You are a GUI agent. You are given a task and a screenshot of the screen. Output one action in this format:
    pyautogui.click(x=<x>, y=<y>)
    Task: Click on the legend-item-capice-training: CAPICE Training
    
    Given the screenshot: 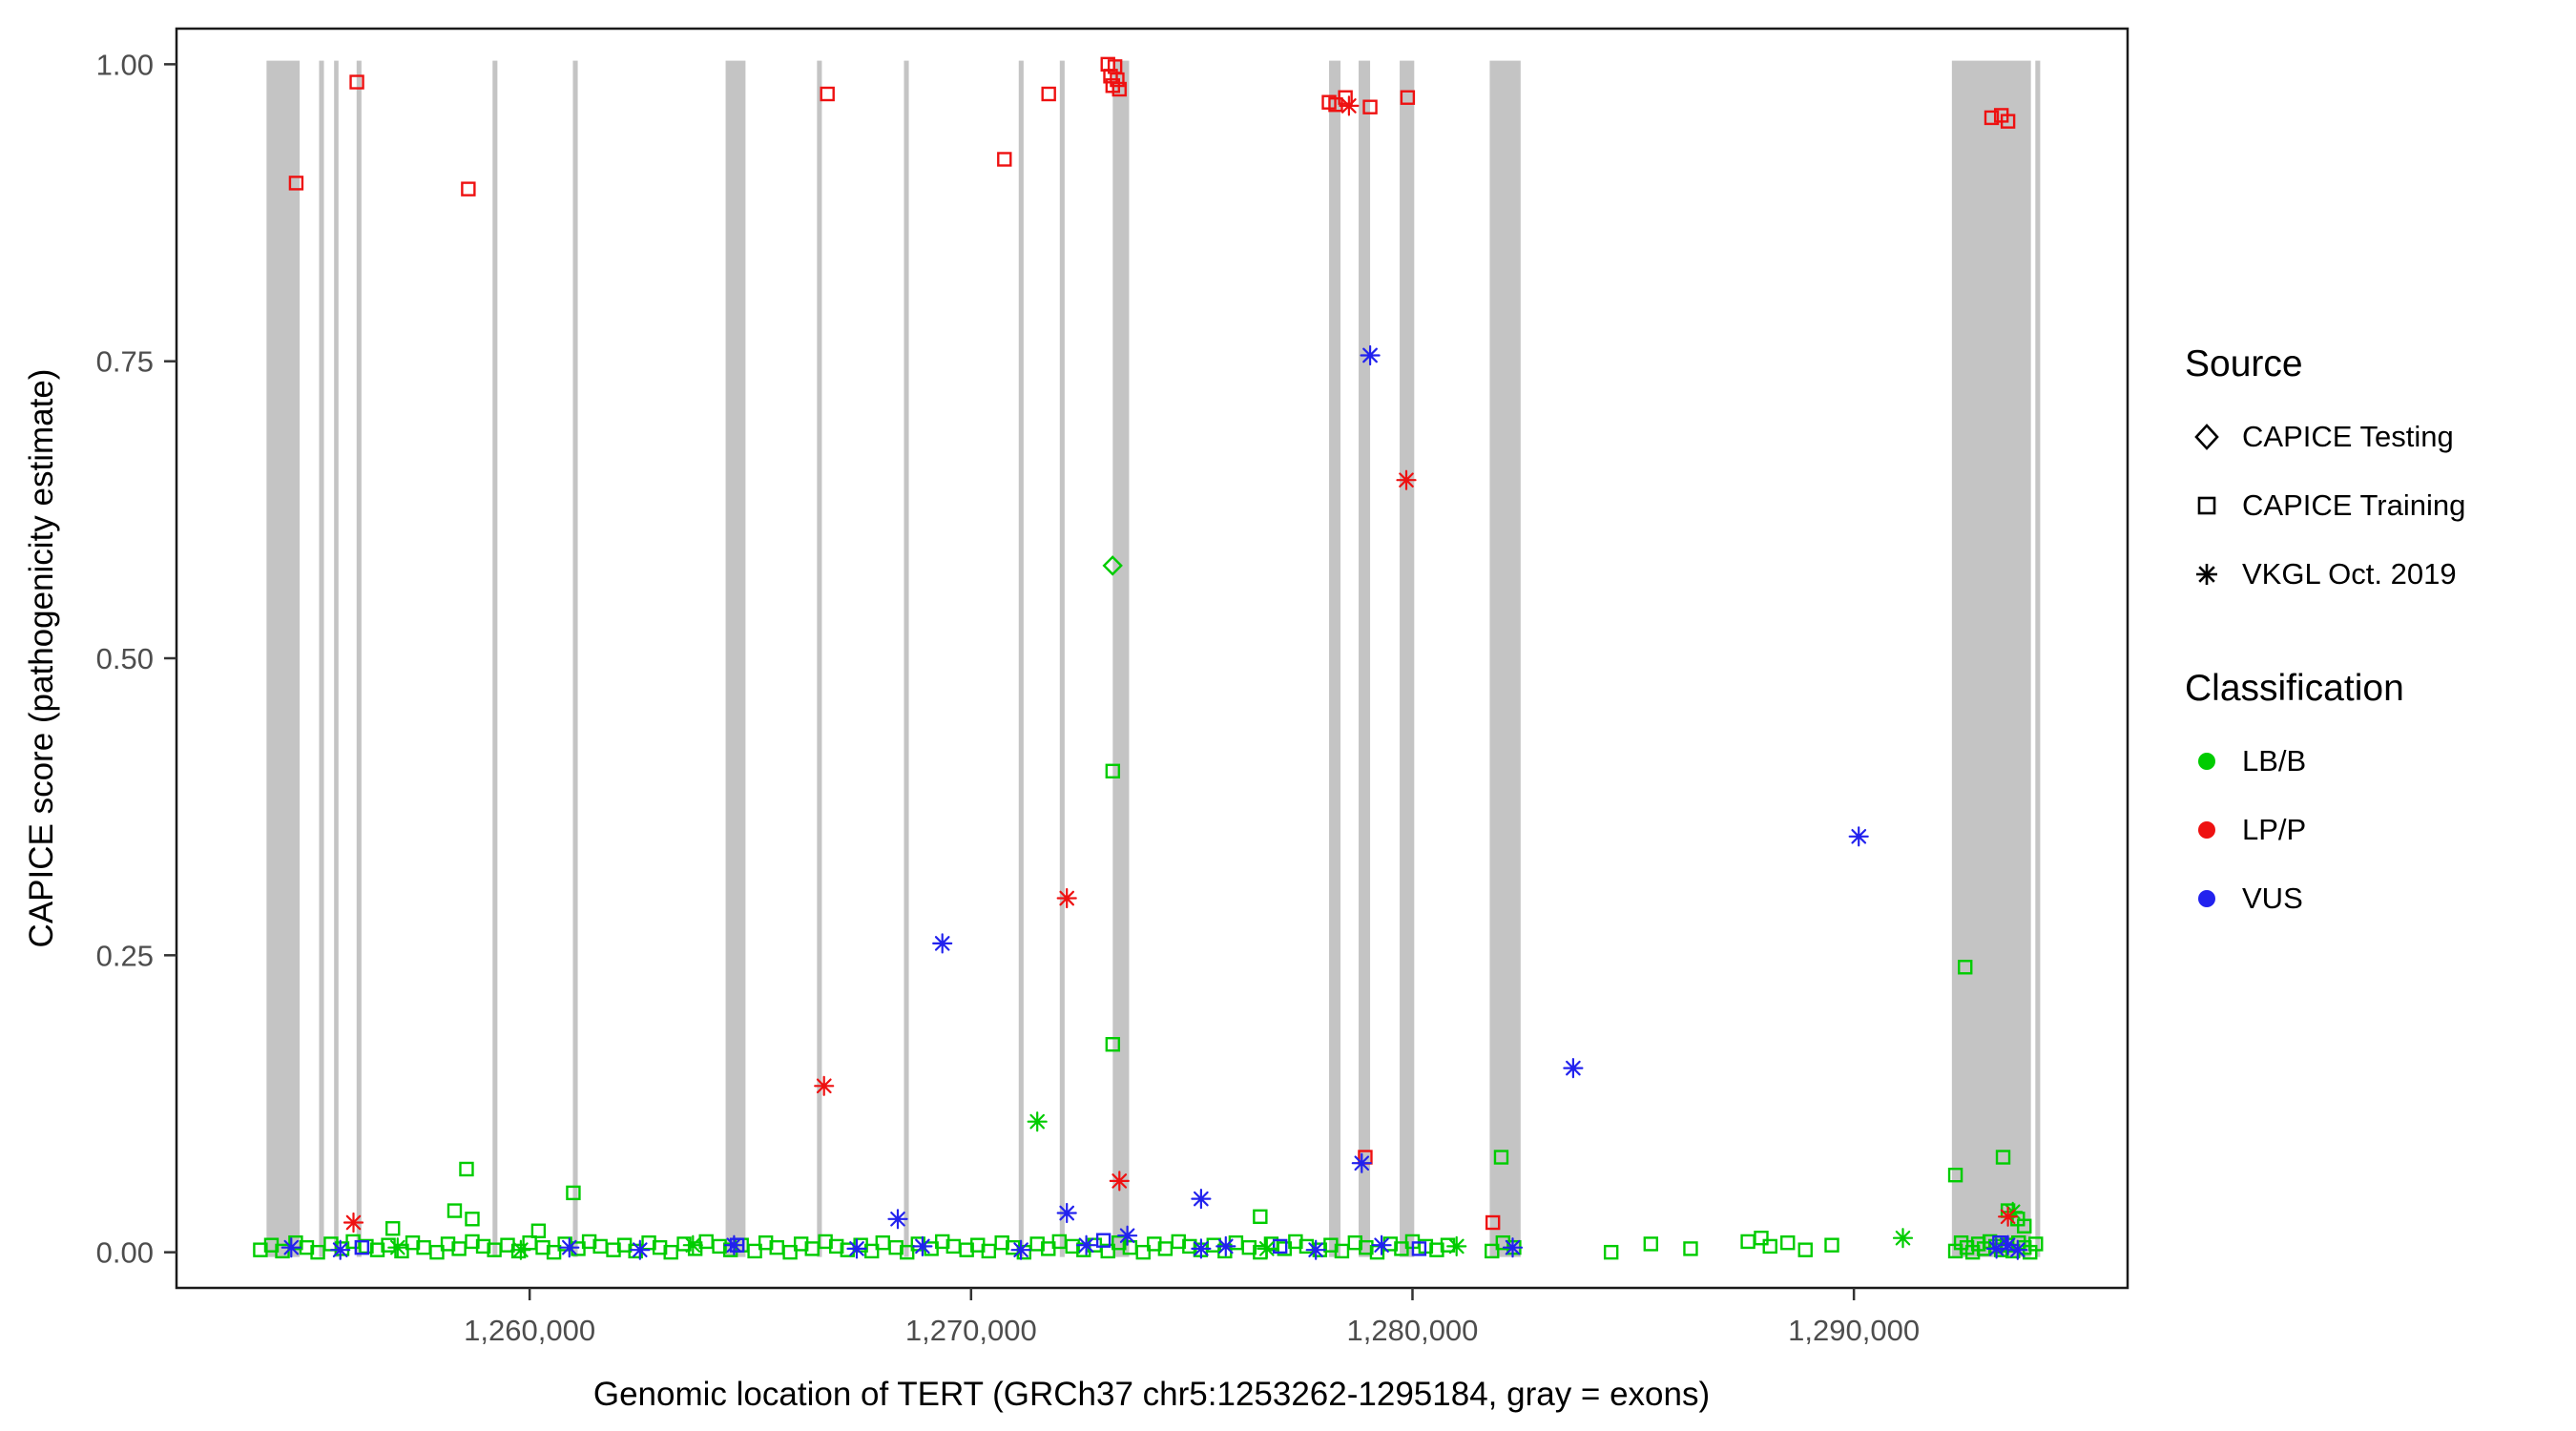 What is the action you would take?
    pyautogui.click(x=2375, y=505)
    